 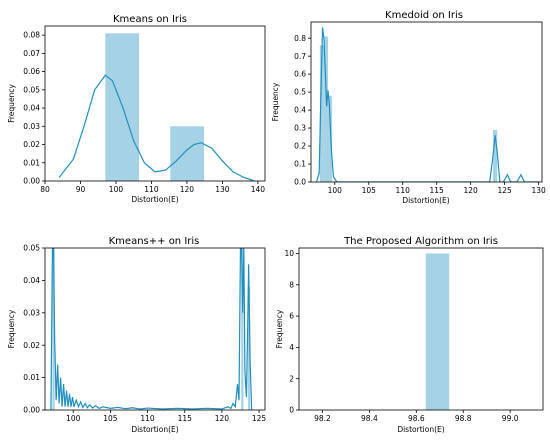 What do you see at coordinates (300, 92) in the screenshot?
I see `y-tick-label: 0.5` at bounding box center [300, 92].